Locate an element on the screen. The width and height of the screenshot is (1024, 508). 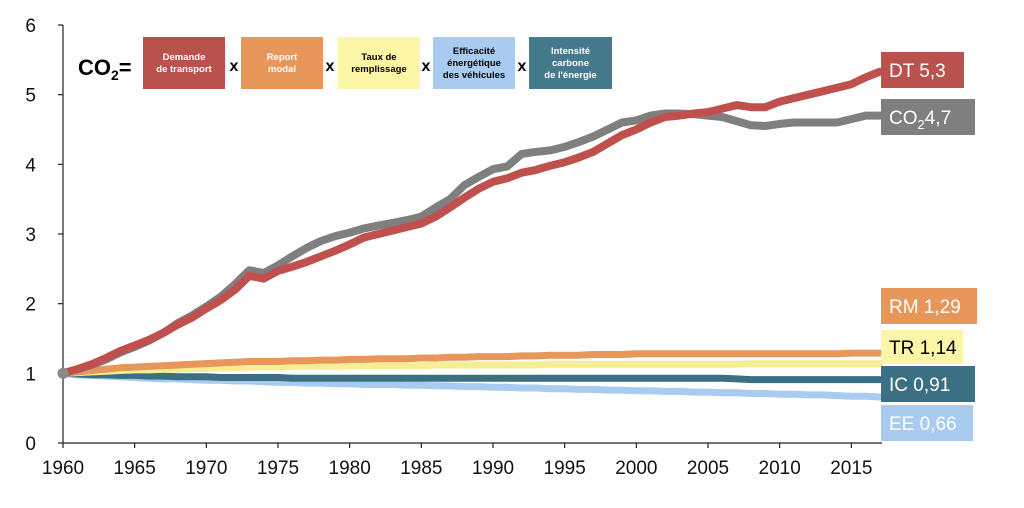
end-label-text: RM 1,29 is located at coordinates (925, 307).